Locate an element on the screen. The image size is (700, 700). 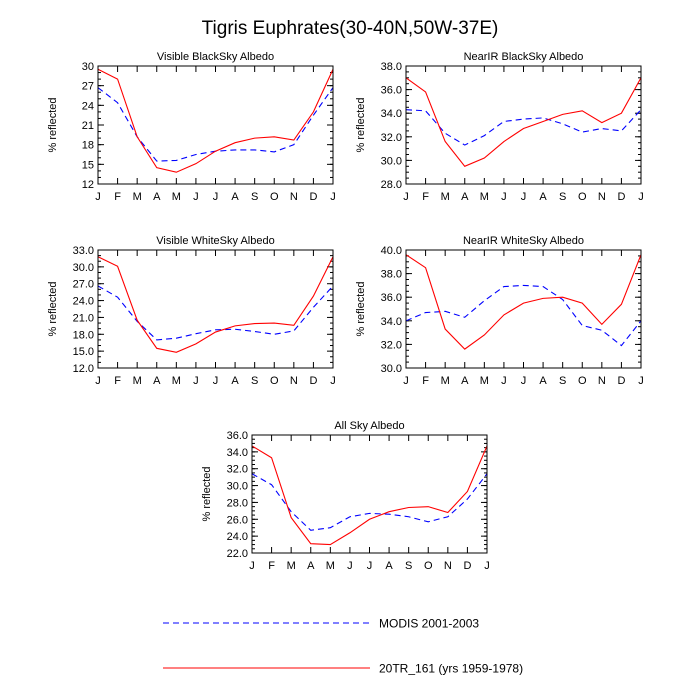
legend: MODIS 2001-2003 20TR_161 (yrs 1959-1978) is located at coordinates (343, 646).